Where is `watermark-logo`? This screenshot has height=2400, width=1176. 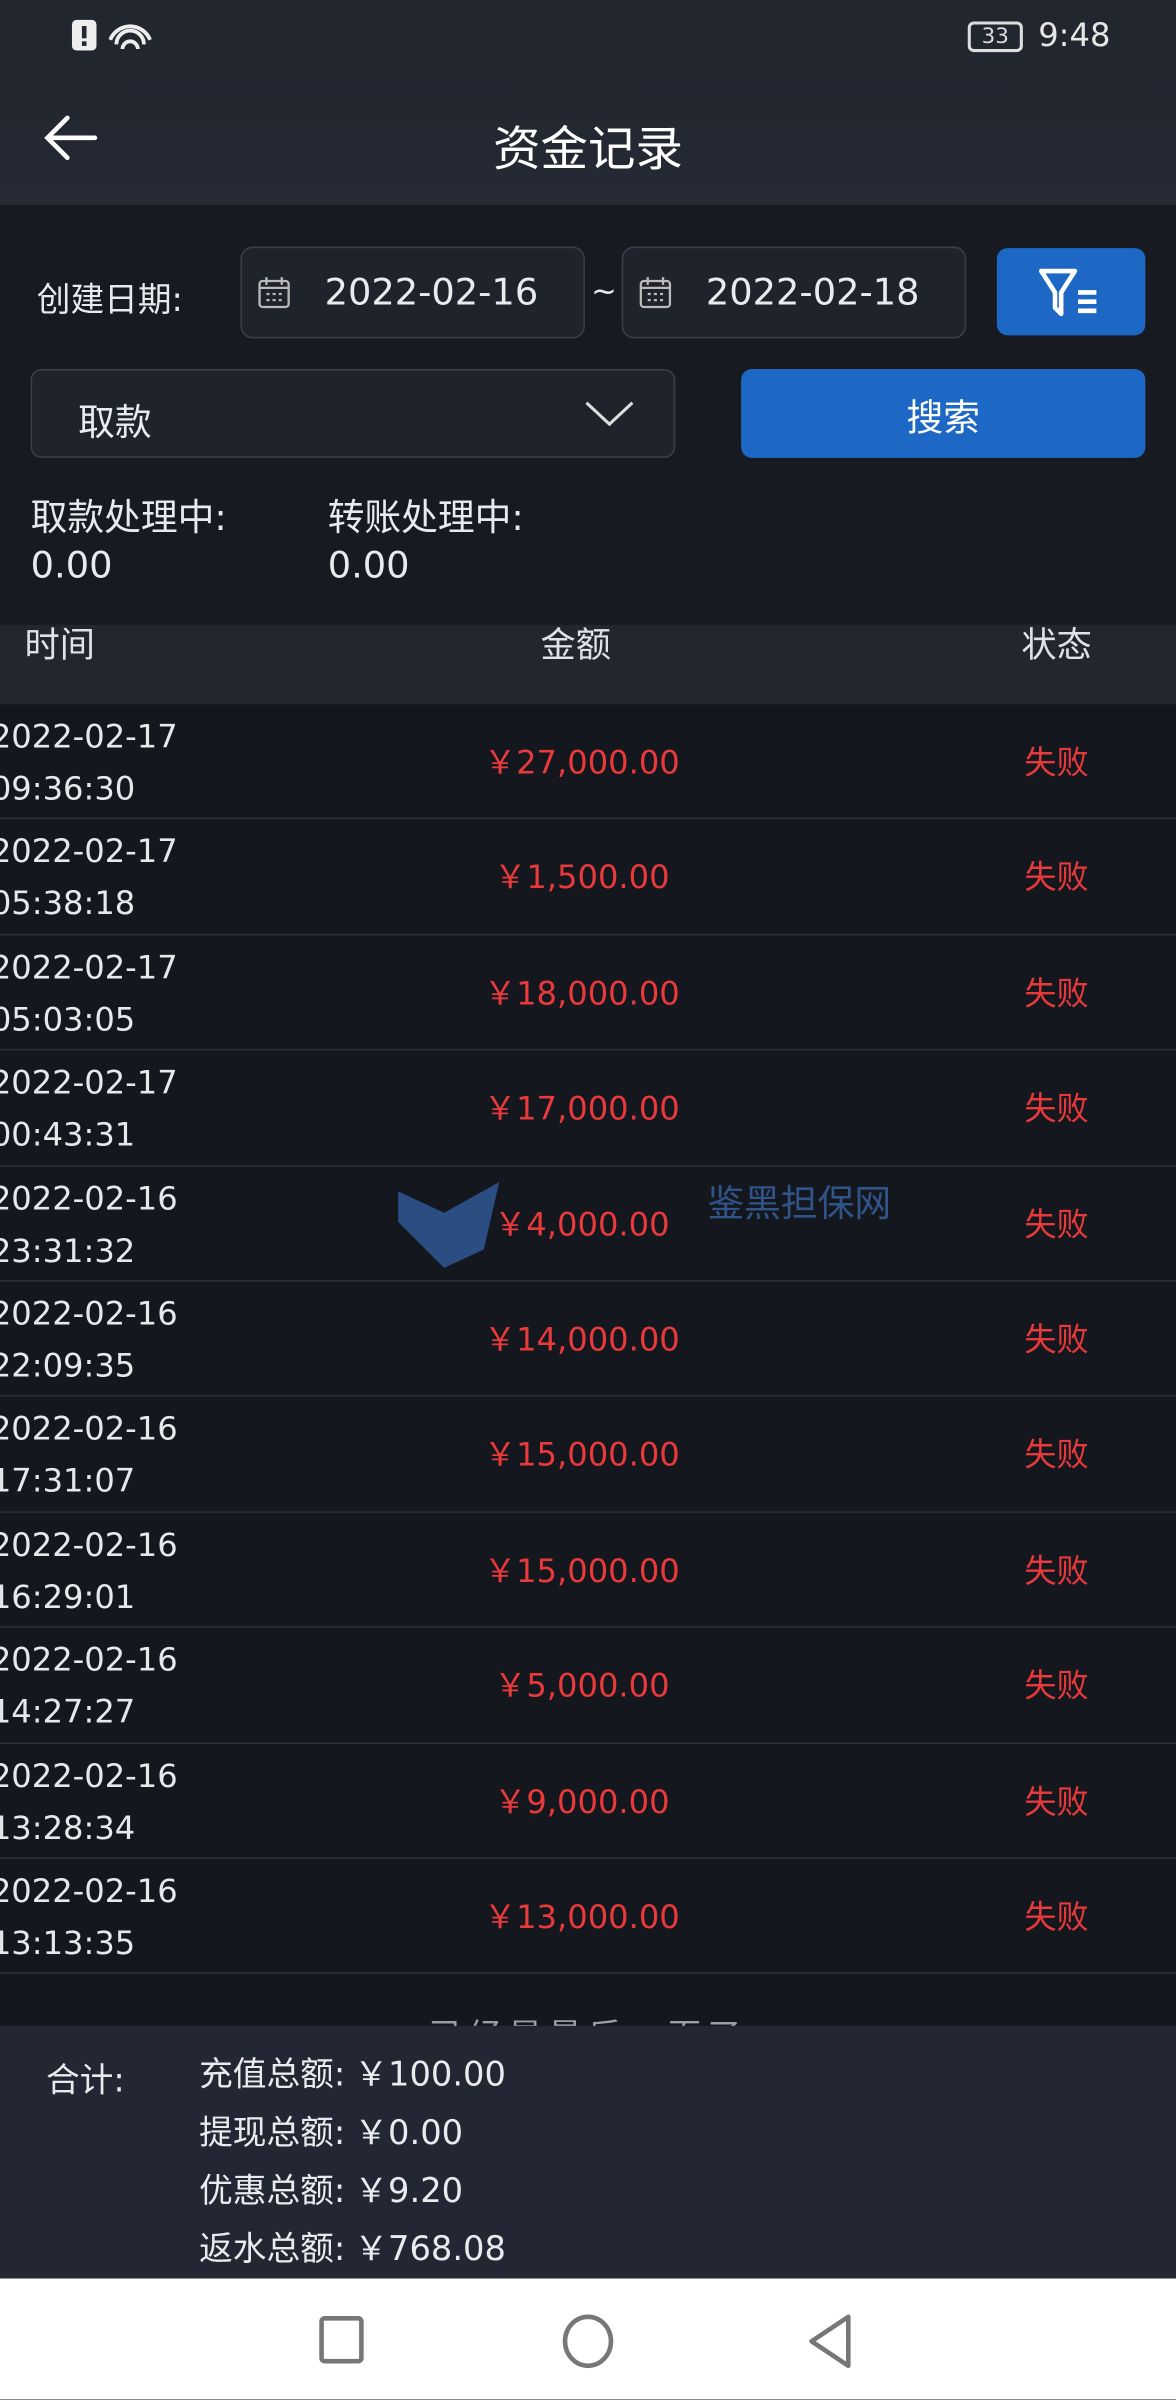
watermark-logo is located at coordinates (449, 1225).